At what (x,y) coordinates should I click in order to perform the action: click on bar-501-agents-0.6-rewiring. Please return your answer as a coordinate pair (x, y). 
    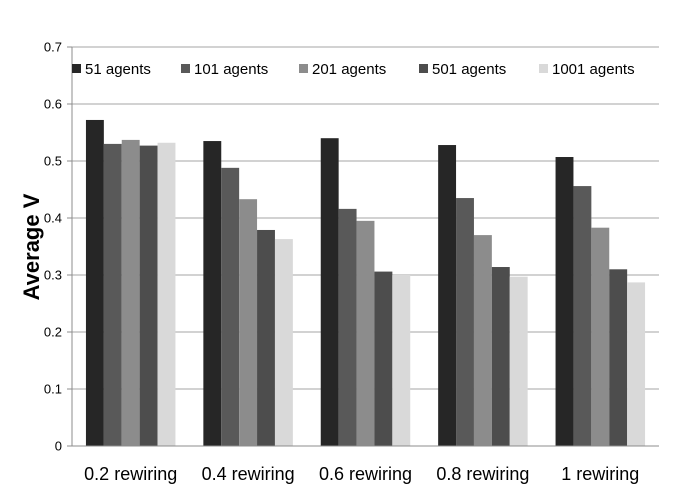
    Looking at the image, I should click on (383, 358).